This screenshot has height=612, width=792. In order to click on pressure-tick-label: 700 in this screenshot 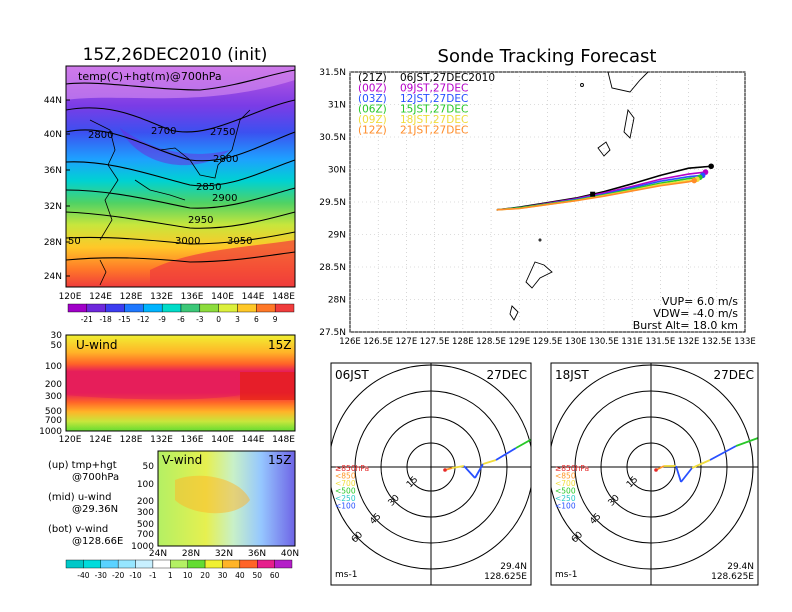, I will do `click(145, 535)`.